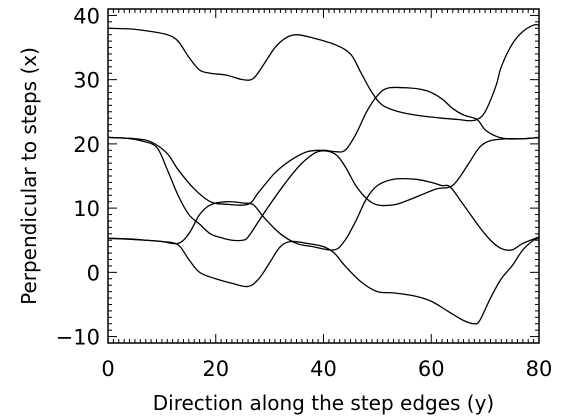 The height and width of the screenshot is (417, 573). What do you see at coordinates (323, 369) in the screenshot?
I see `x-tick-label: 40` at bounding box center [323, 369].